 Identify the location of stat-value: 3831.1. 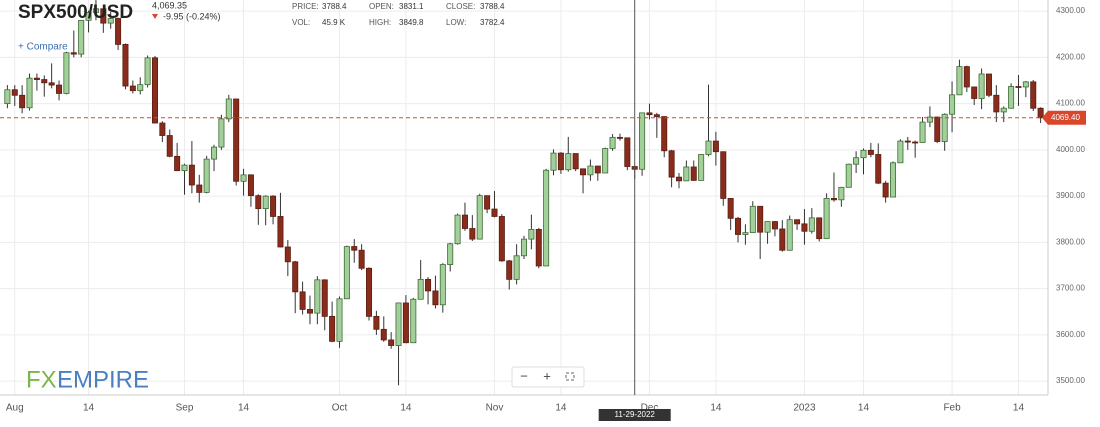
(411, 6).